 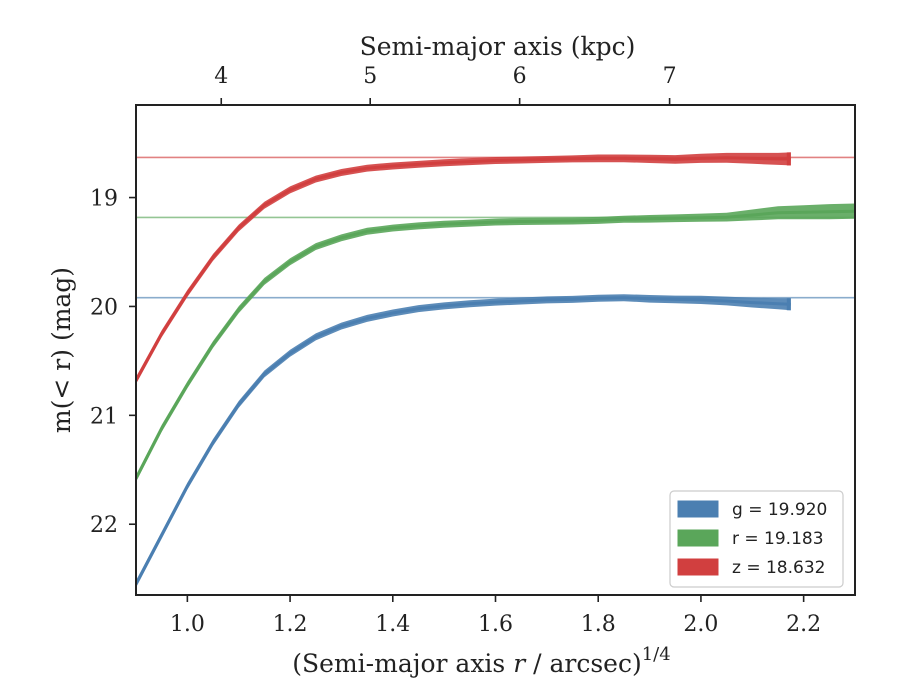 I want to click on x-tick-label: 2.0, so click(x=700, y=624).